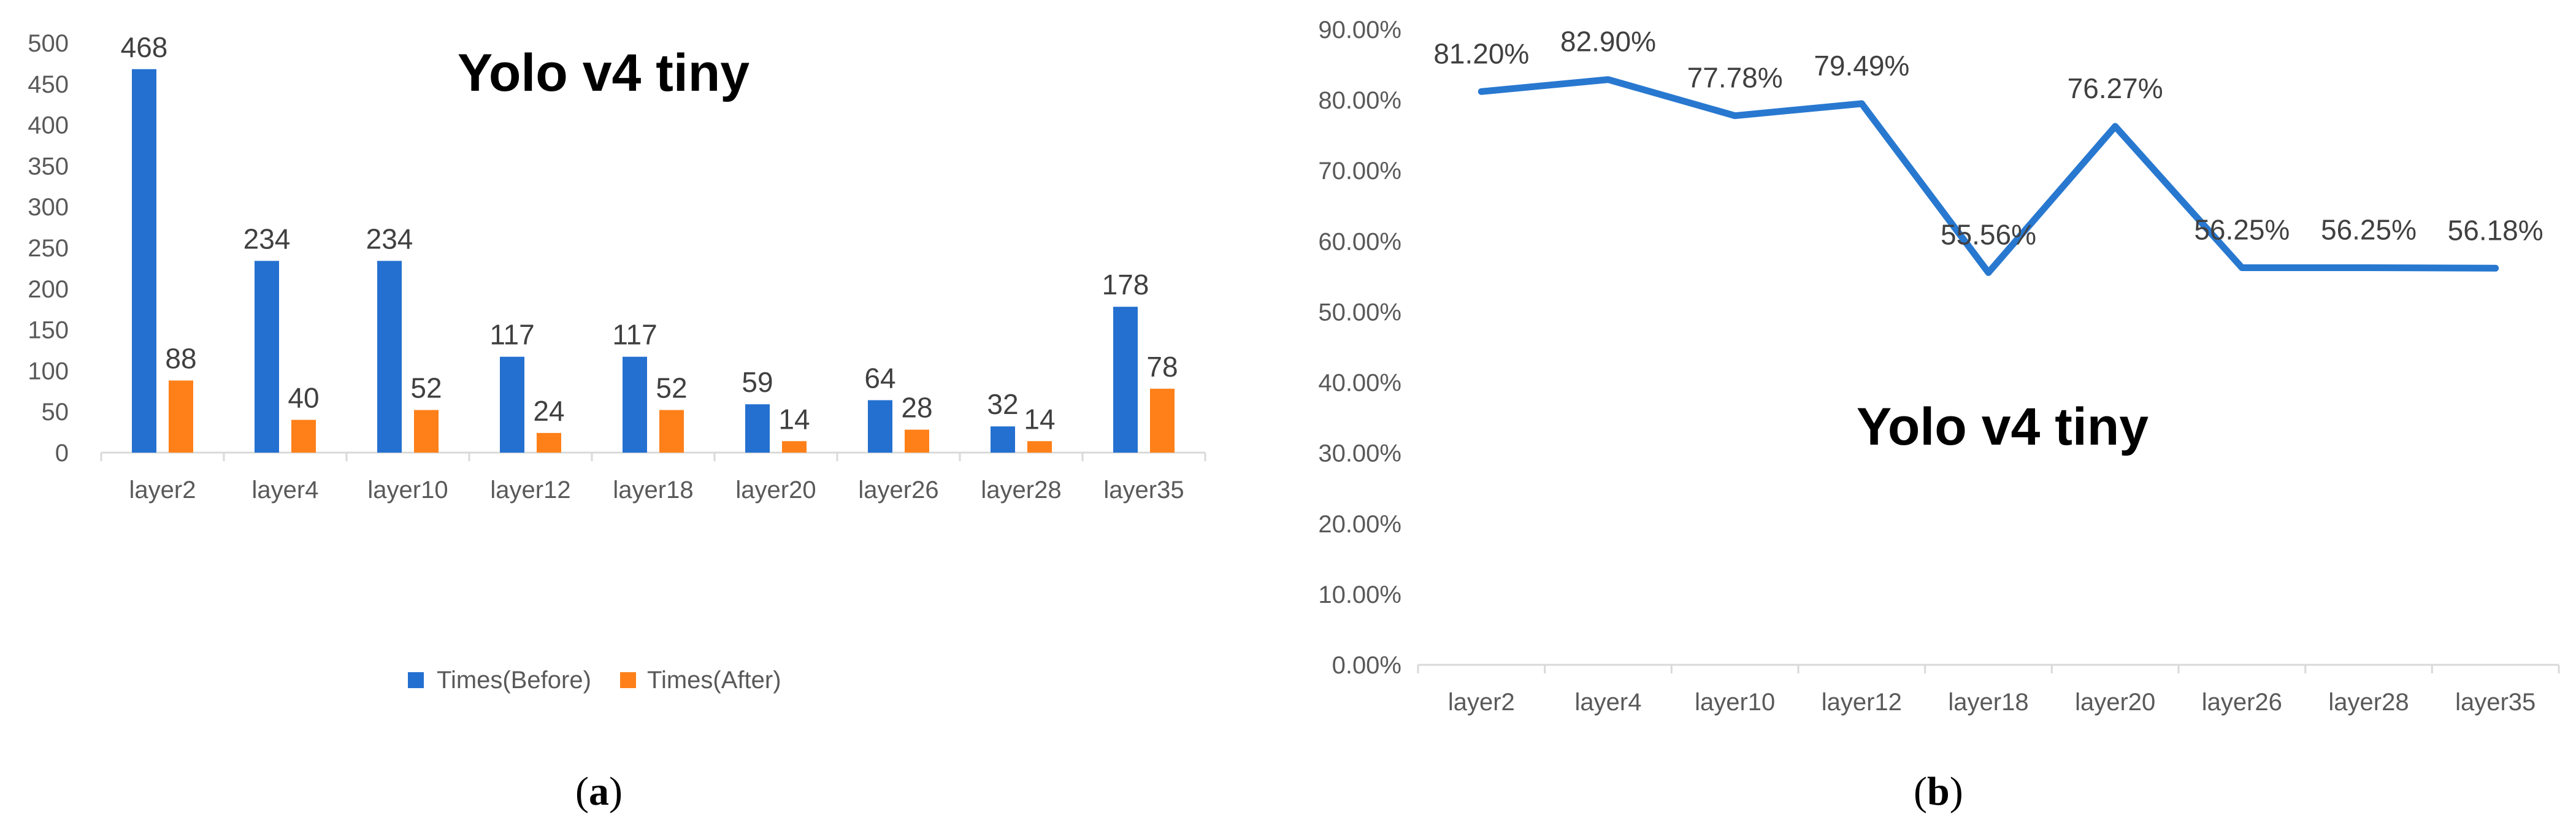  Describe the element at coordinates (1359, 312) in the screenshot. I see `y-tick-label: 50.00%` at that location.